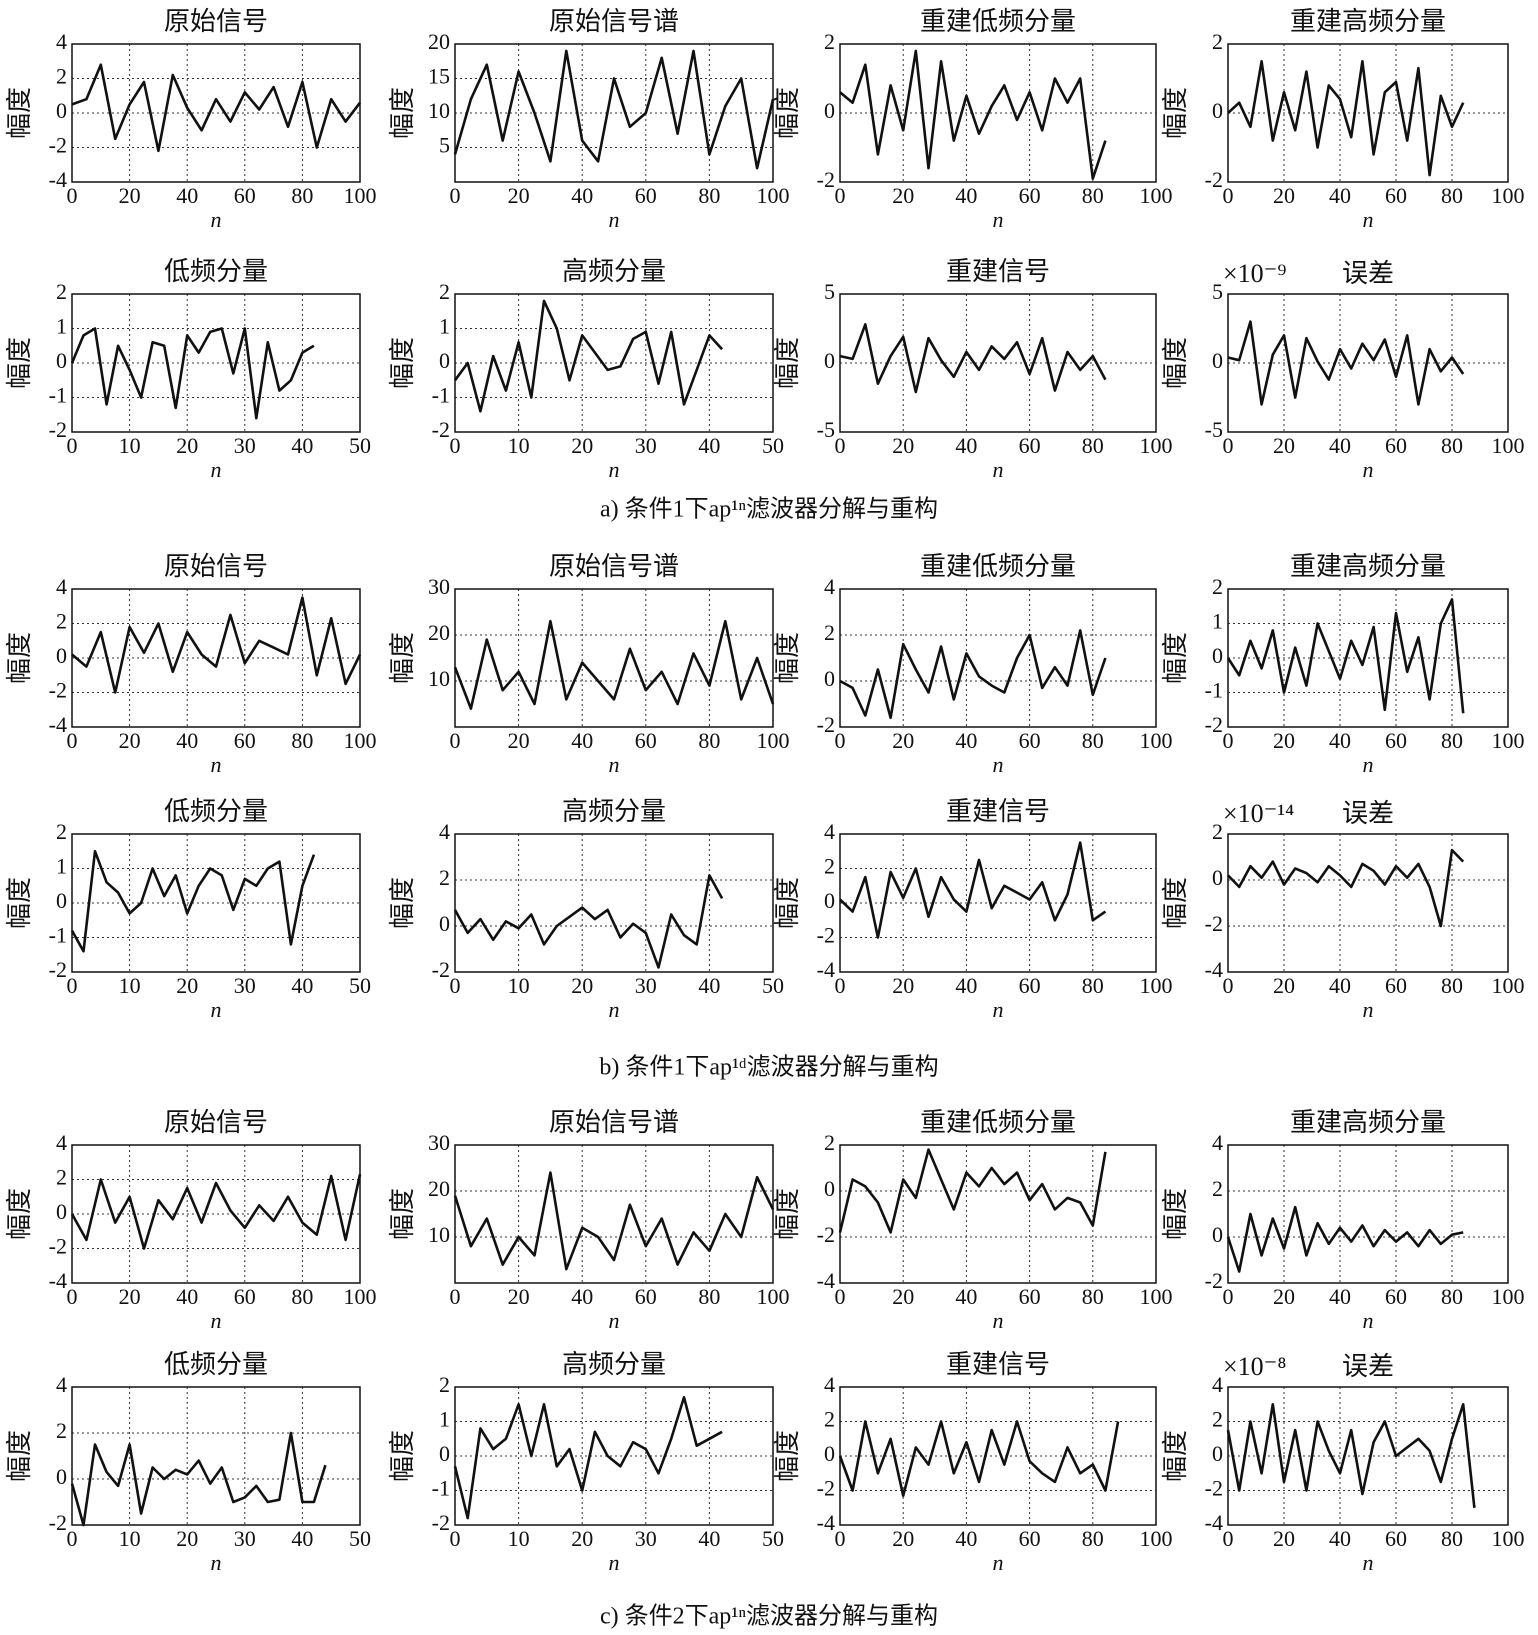 The image size is (1538, 1635). I want to click on chart-title: 重建高频分量, so click(1368, 21).